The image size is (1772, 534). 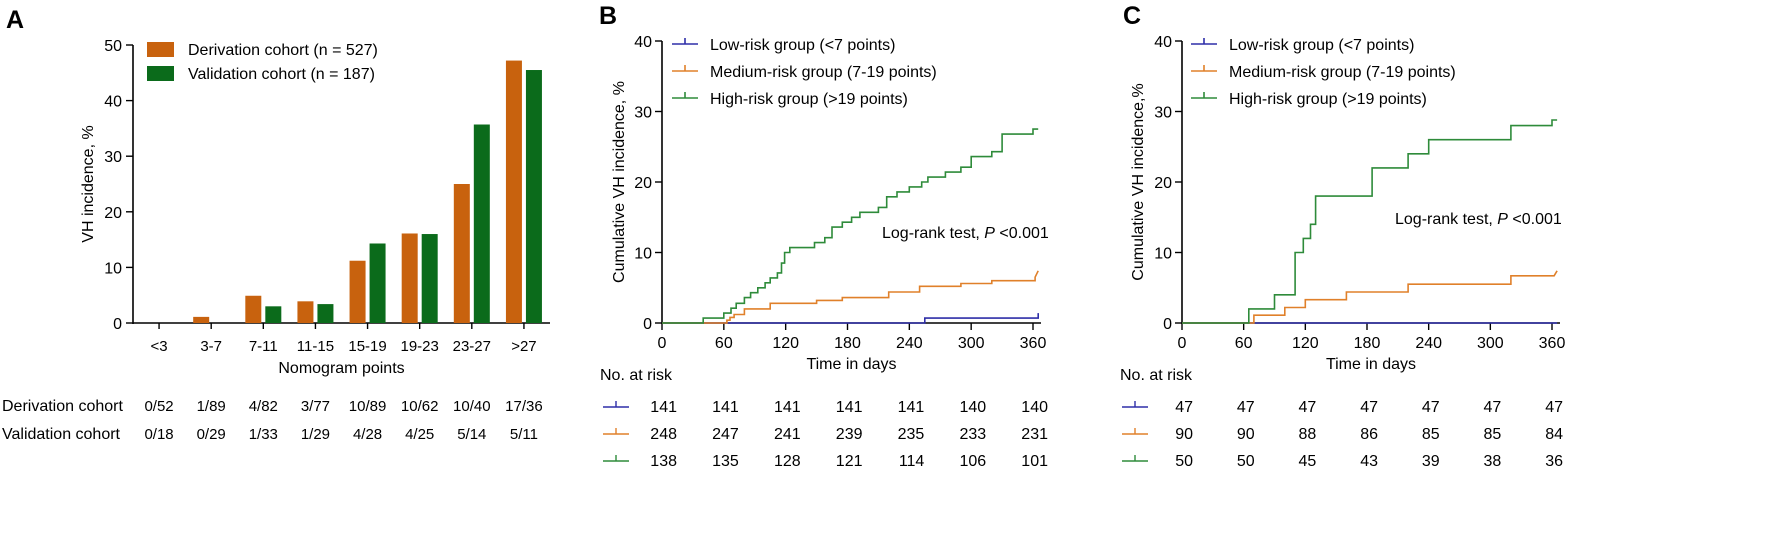 What do you see at coordinates (341, 368) in the screenshot?
I see `x-axis-title: Nomogram points` at bounding box center [341, 368].